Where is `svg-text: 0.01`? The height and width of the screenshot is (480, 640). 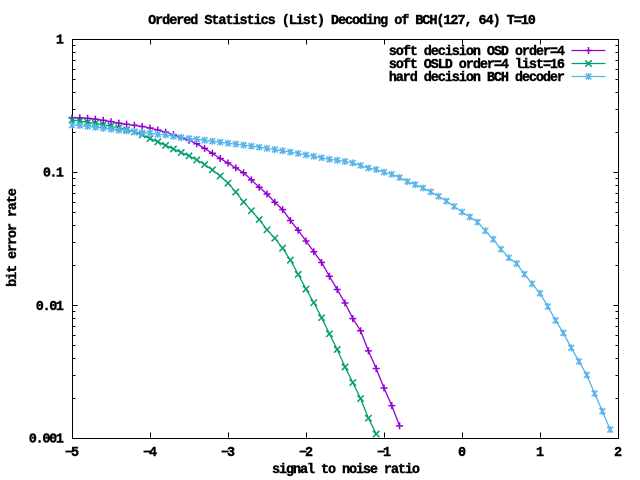 svg-text: 0.01 is located at coordinates (50, 307).